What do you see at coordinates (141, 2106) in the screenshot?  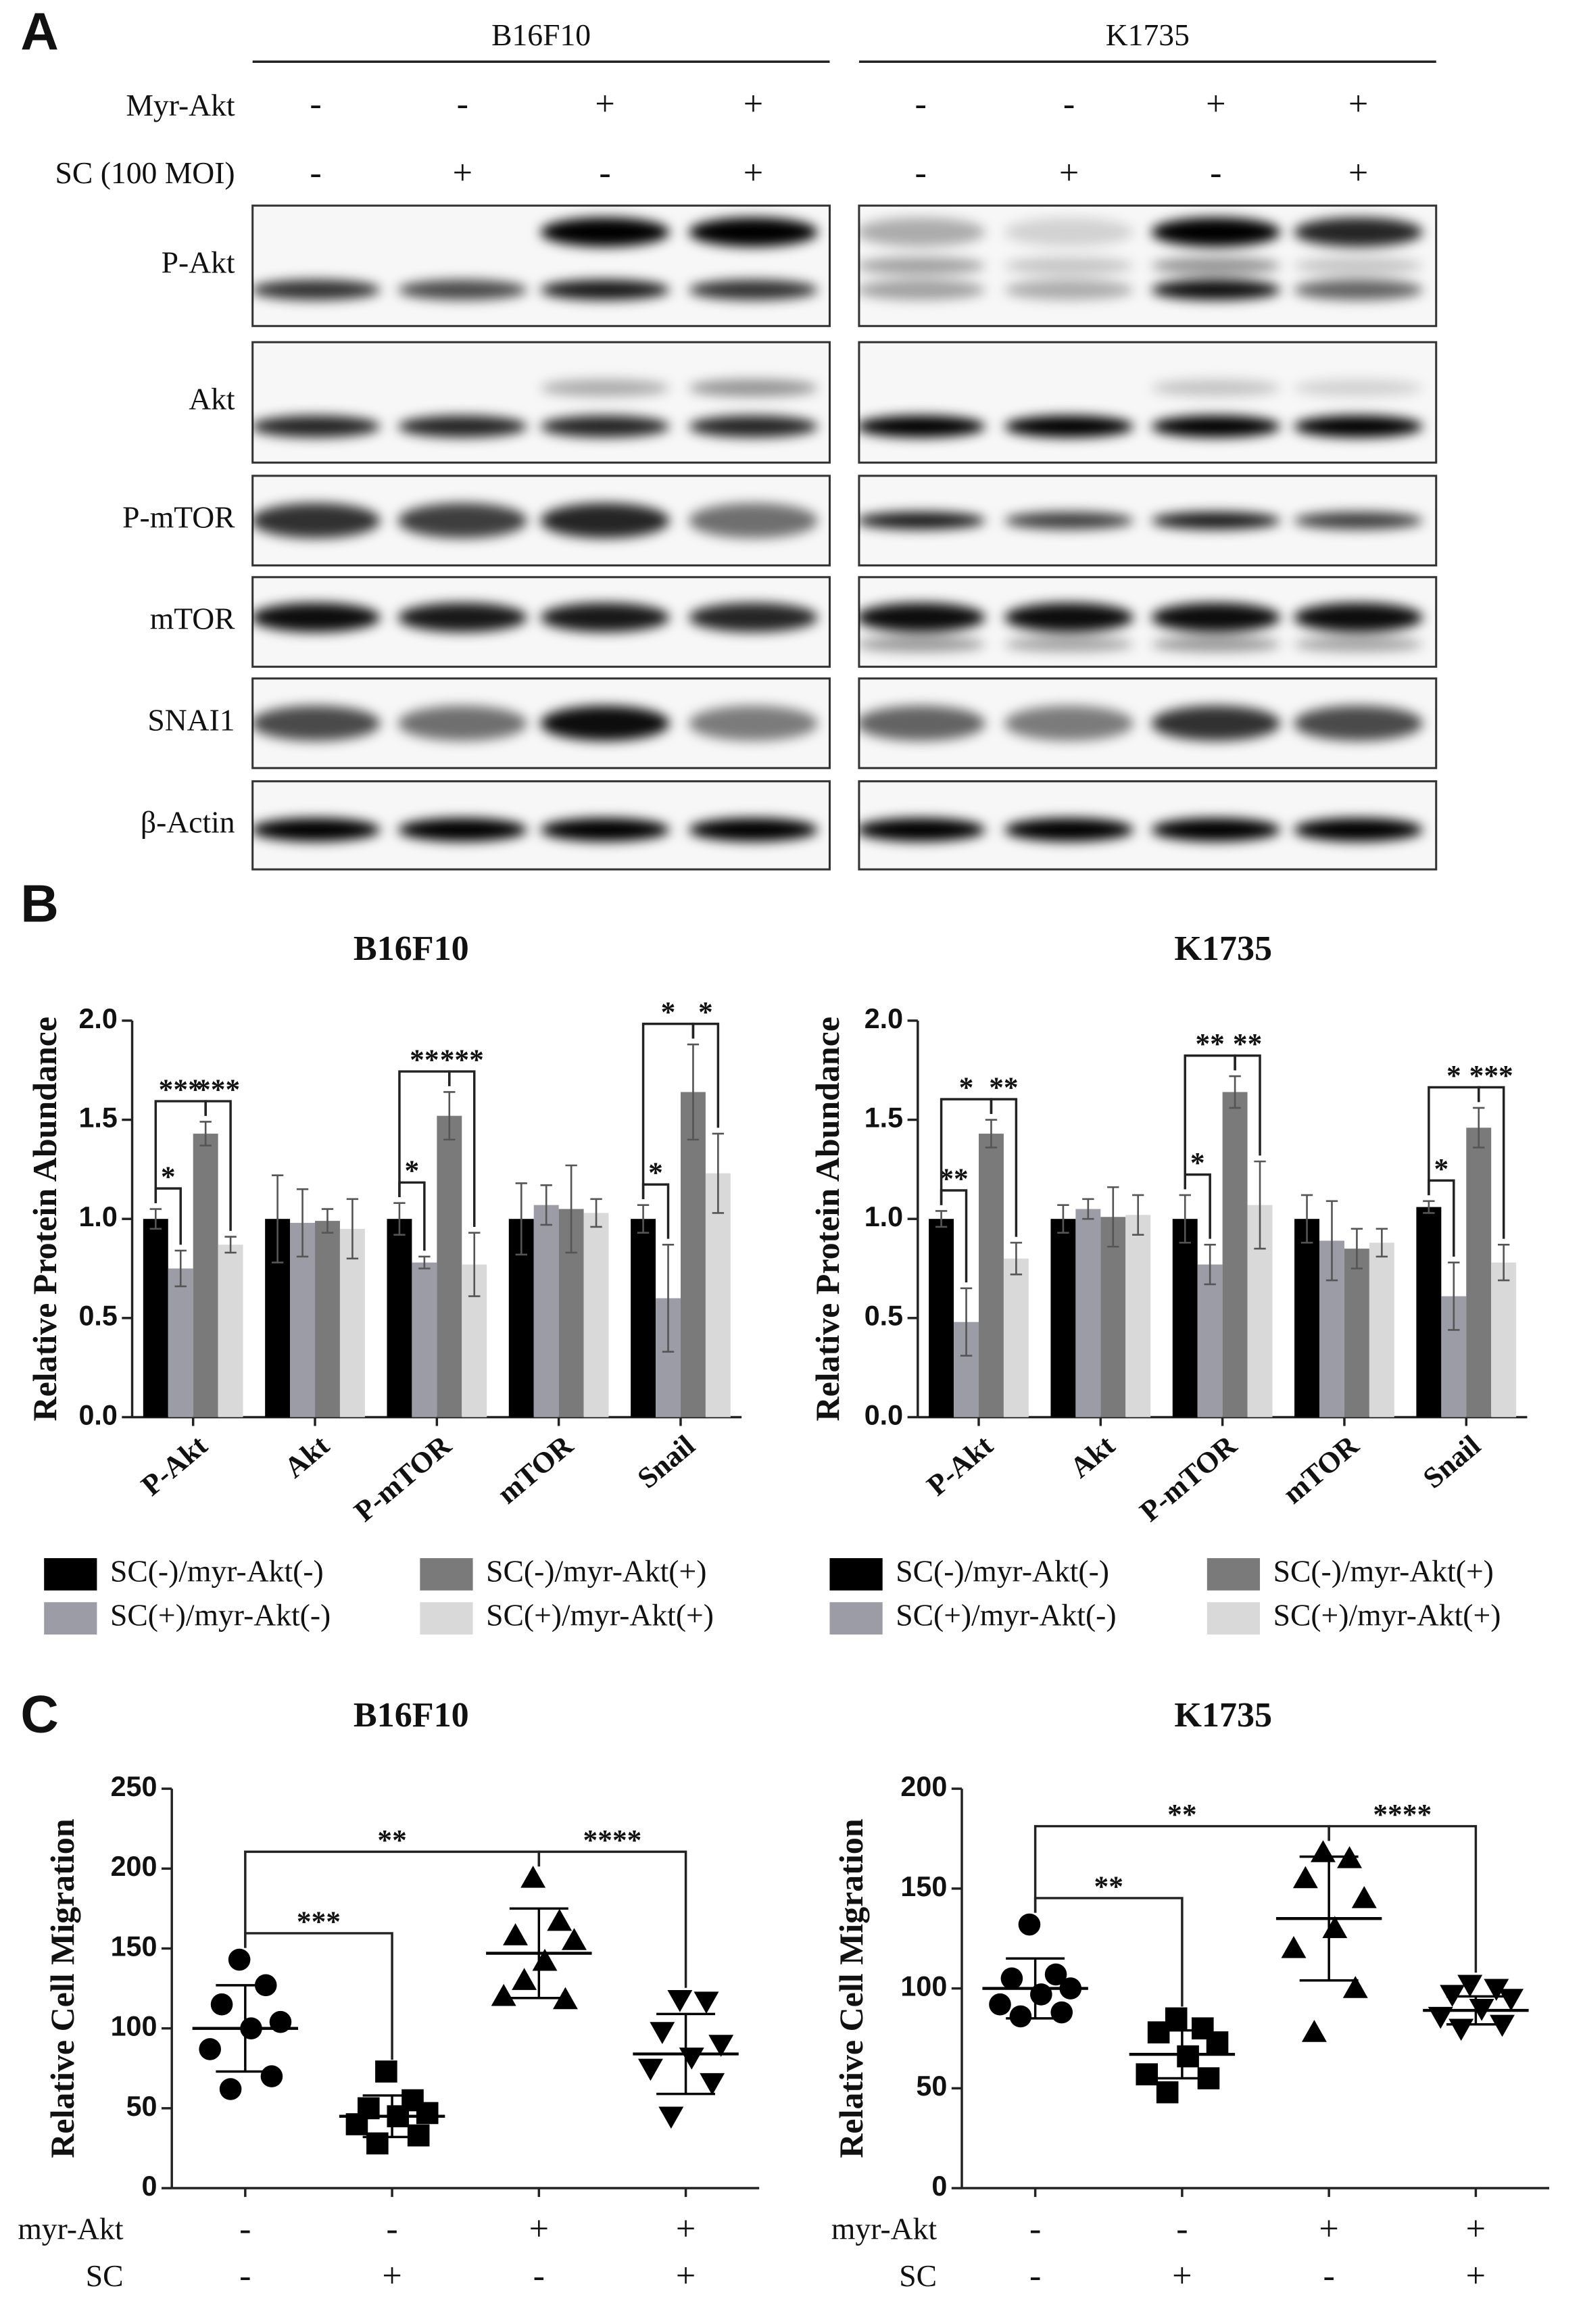 I see `y-tick-label: 50` at bounding box center [141, 2106].